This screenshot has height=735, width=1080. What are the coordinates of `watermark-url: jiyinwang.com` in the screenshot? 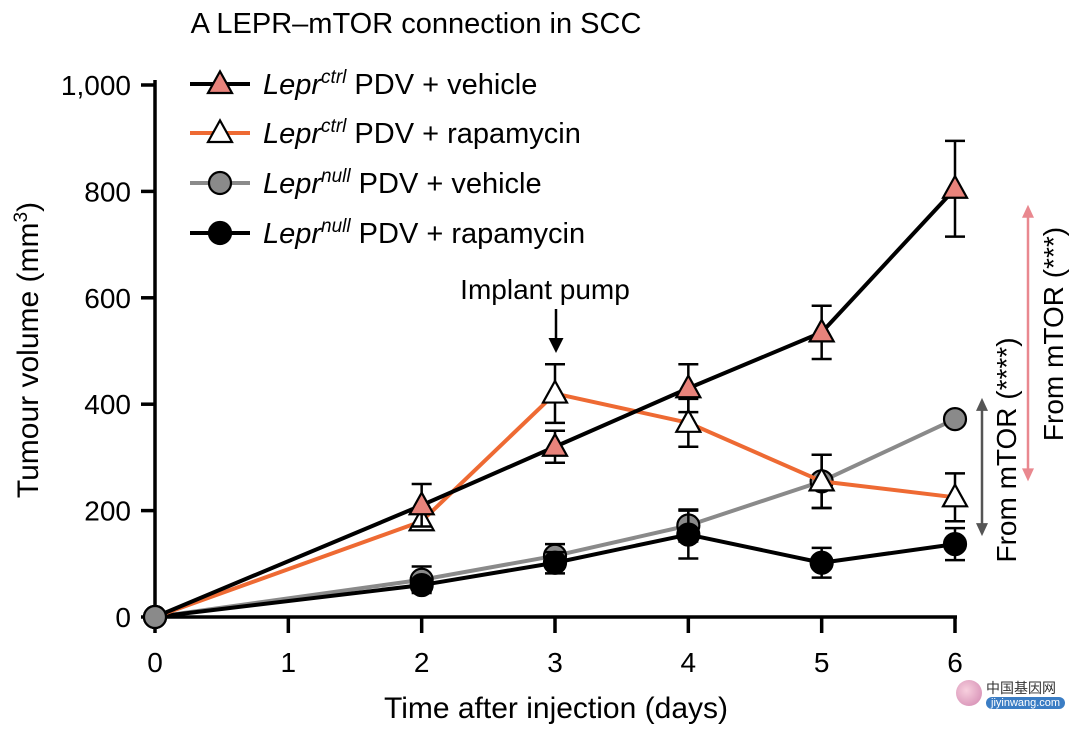 It's located at (1026, 703).